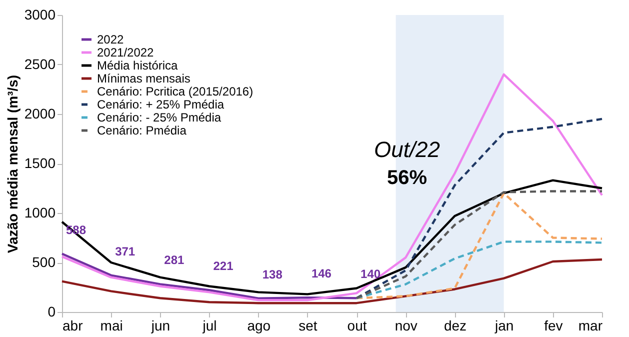 Image resolution: width=629 pixels, height=337 pixels. I want to click on legend-label: Mínimas mensais, so click(143, 79).